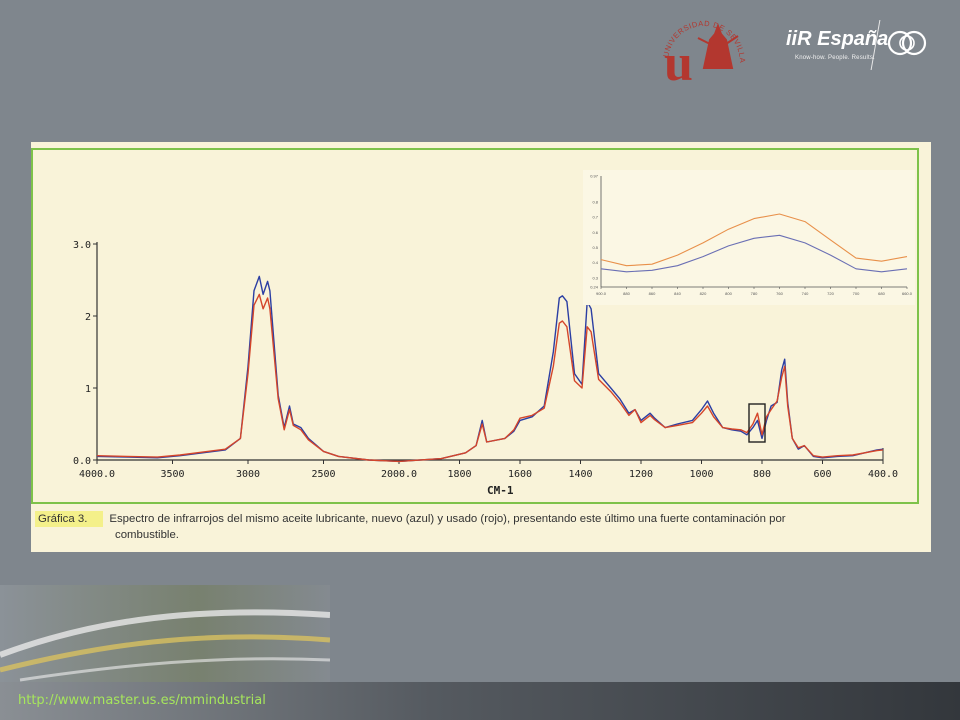 This screenshot has width=960, height=720. What do you see at coordinates (594, 176) in the screenshot?
I see `inset-y-tick-label: 0.97` at bounding box center [594, 176].